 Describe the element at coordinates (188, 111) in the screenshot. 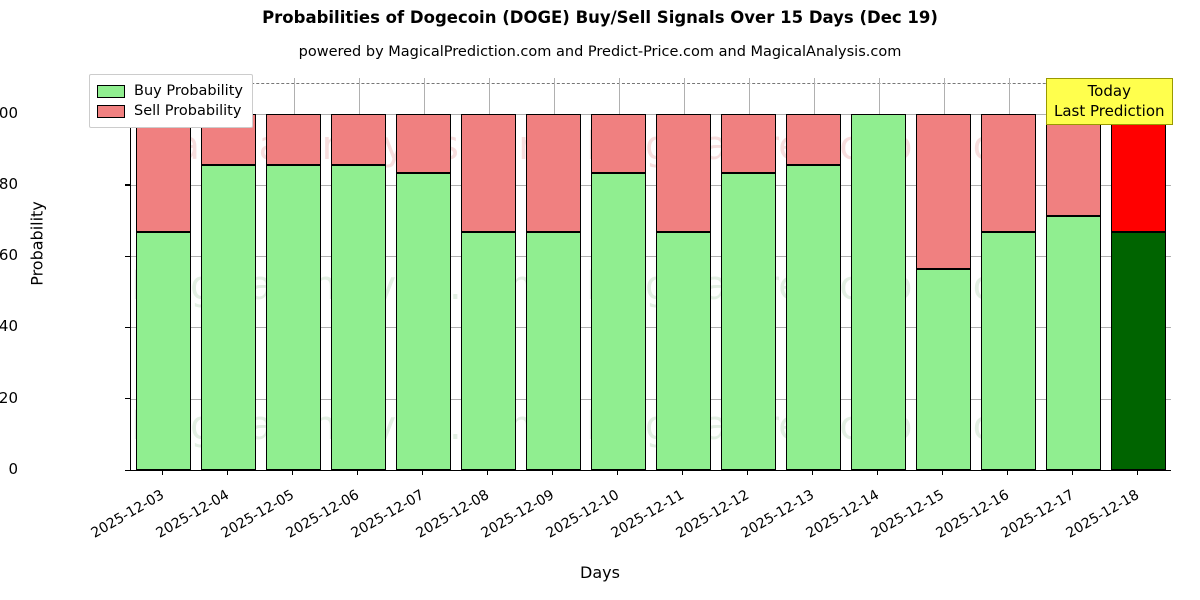

I see `legend-label-sell: Sell Probability` at that location.